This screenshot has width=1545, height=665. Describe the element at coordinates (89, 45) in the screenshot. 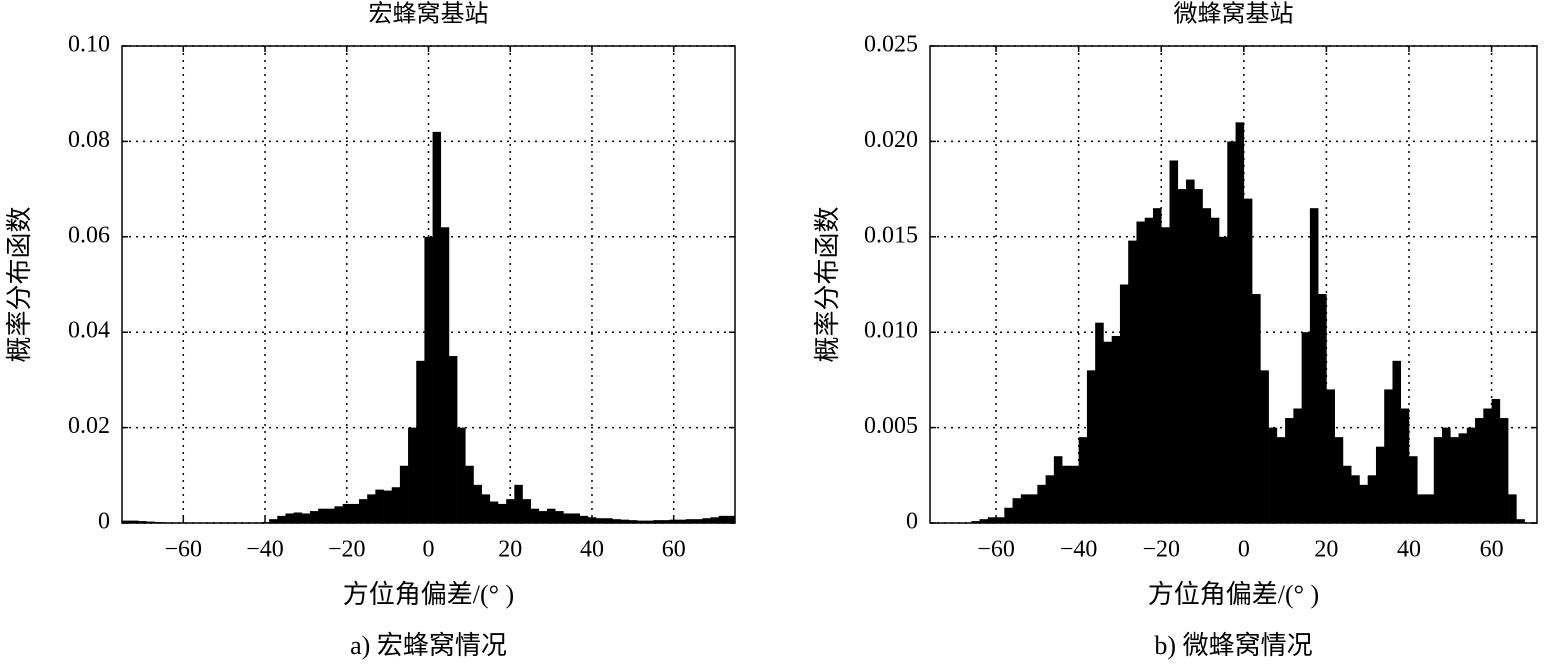

I see `y-tick-label: 0.10` at that location.